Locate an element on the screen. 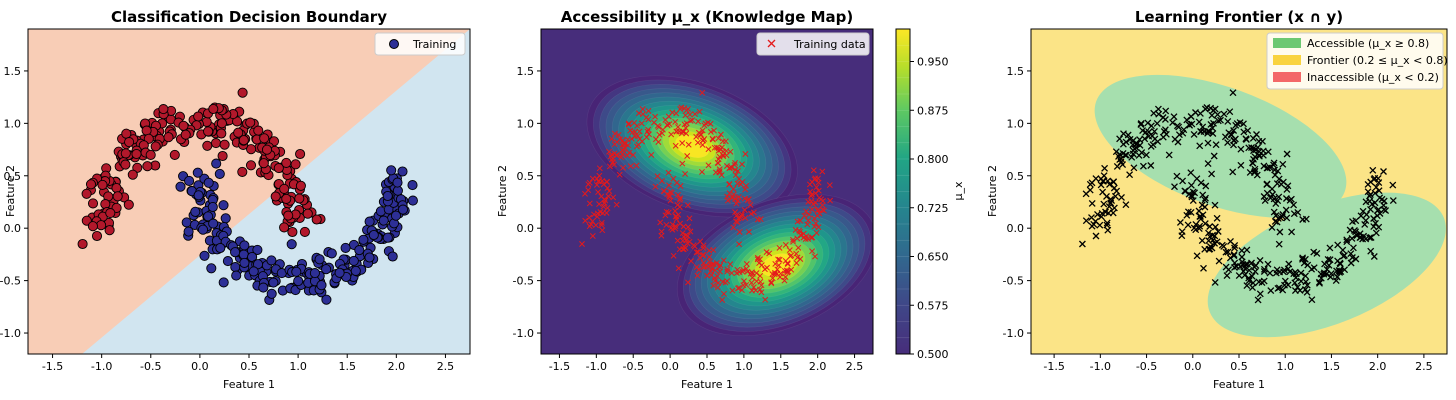  legend: Training data is located at coordinates (813, 44).